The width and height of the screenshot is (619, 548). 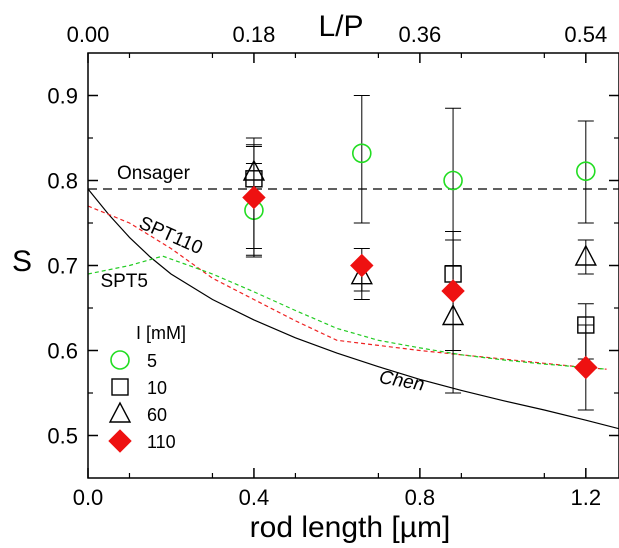 I want to click on annotation-spt110: SPT110, so click(x=171, y=236).